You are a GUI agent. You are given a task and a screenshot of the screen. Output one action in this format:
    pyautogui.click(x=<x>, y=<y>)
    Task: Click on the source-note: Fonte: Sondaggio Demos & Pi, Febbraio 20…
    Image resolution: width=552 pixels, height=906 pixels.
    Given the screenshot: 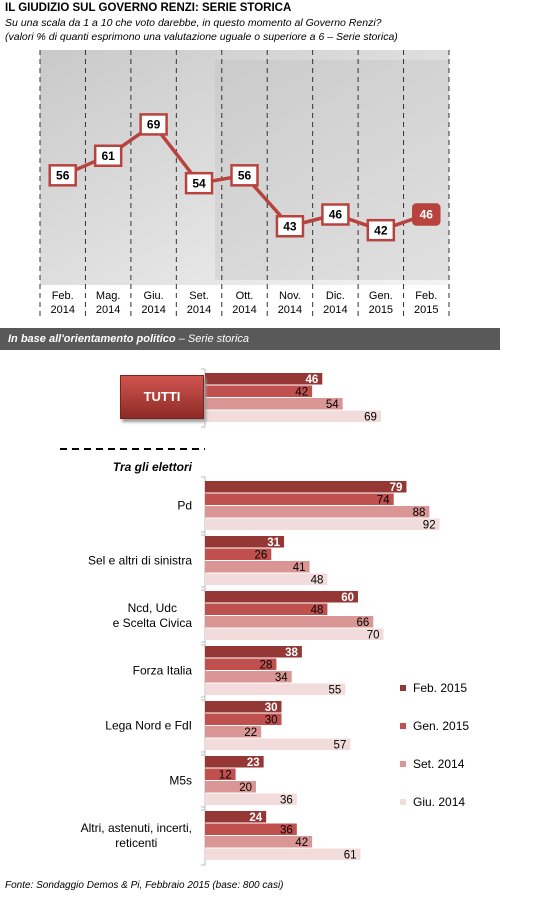 What is the action you would take?
    pyautogui.click(x=144, y=885)
    